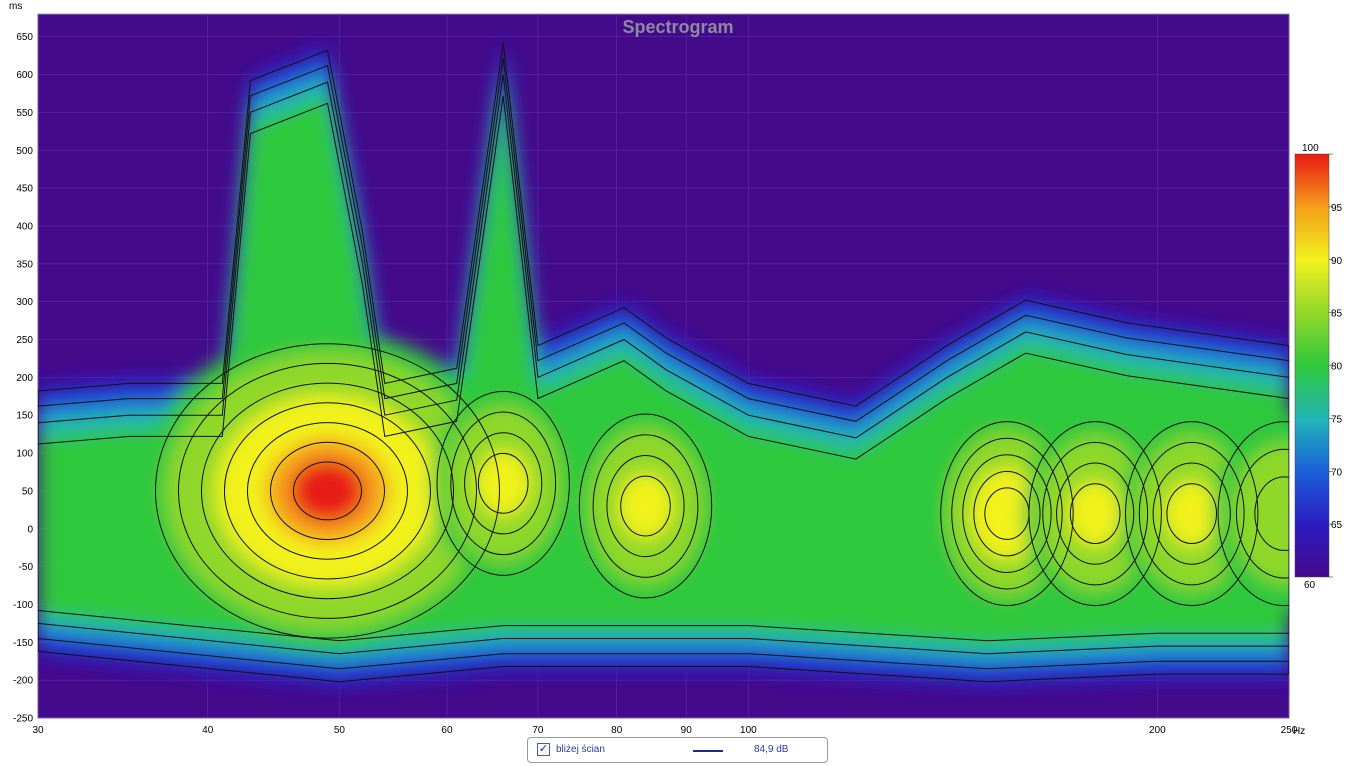  I want to click on x-tick-label: 30, so click(38, 730).